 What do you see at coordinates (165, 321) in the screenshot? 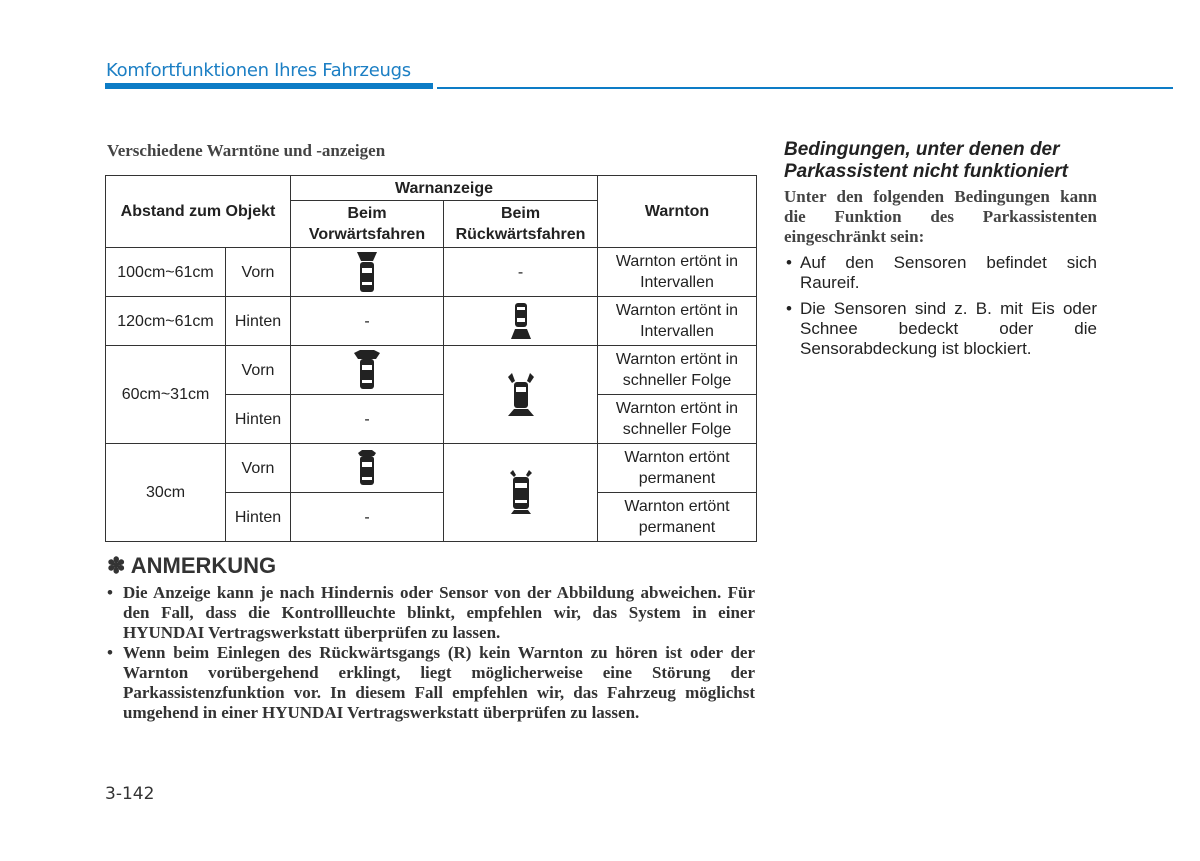
I see `distance: 120cm~61cm` at bounding box center [165, 321].